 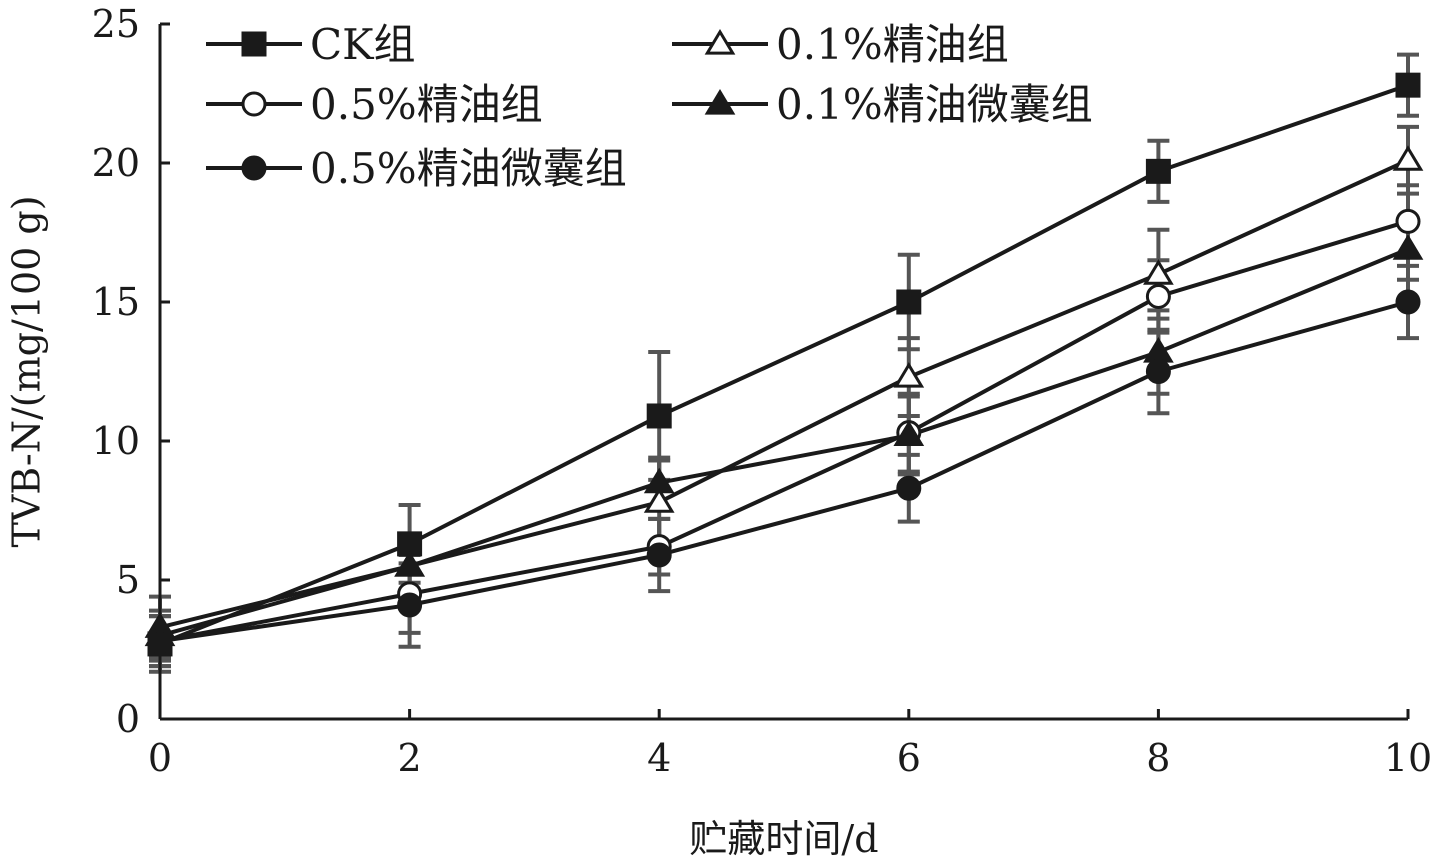 I want to click on legend: CK组 0.1%精油组 0.5%精油组 0.1%精油微囊组 0.5%精油微囊组, so click(x=649, y=106).